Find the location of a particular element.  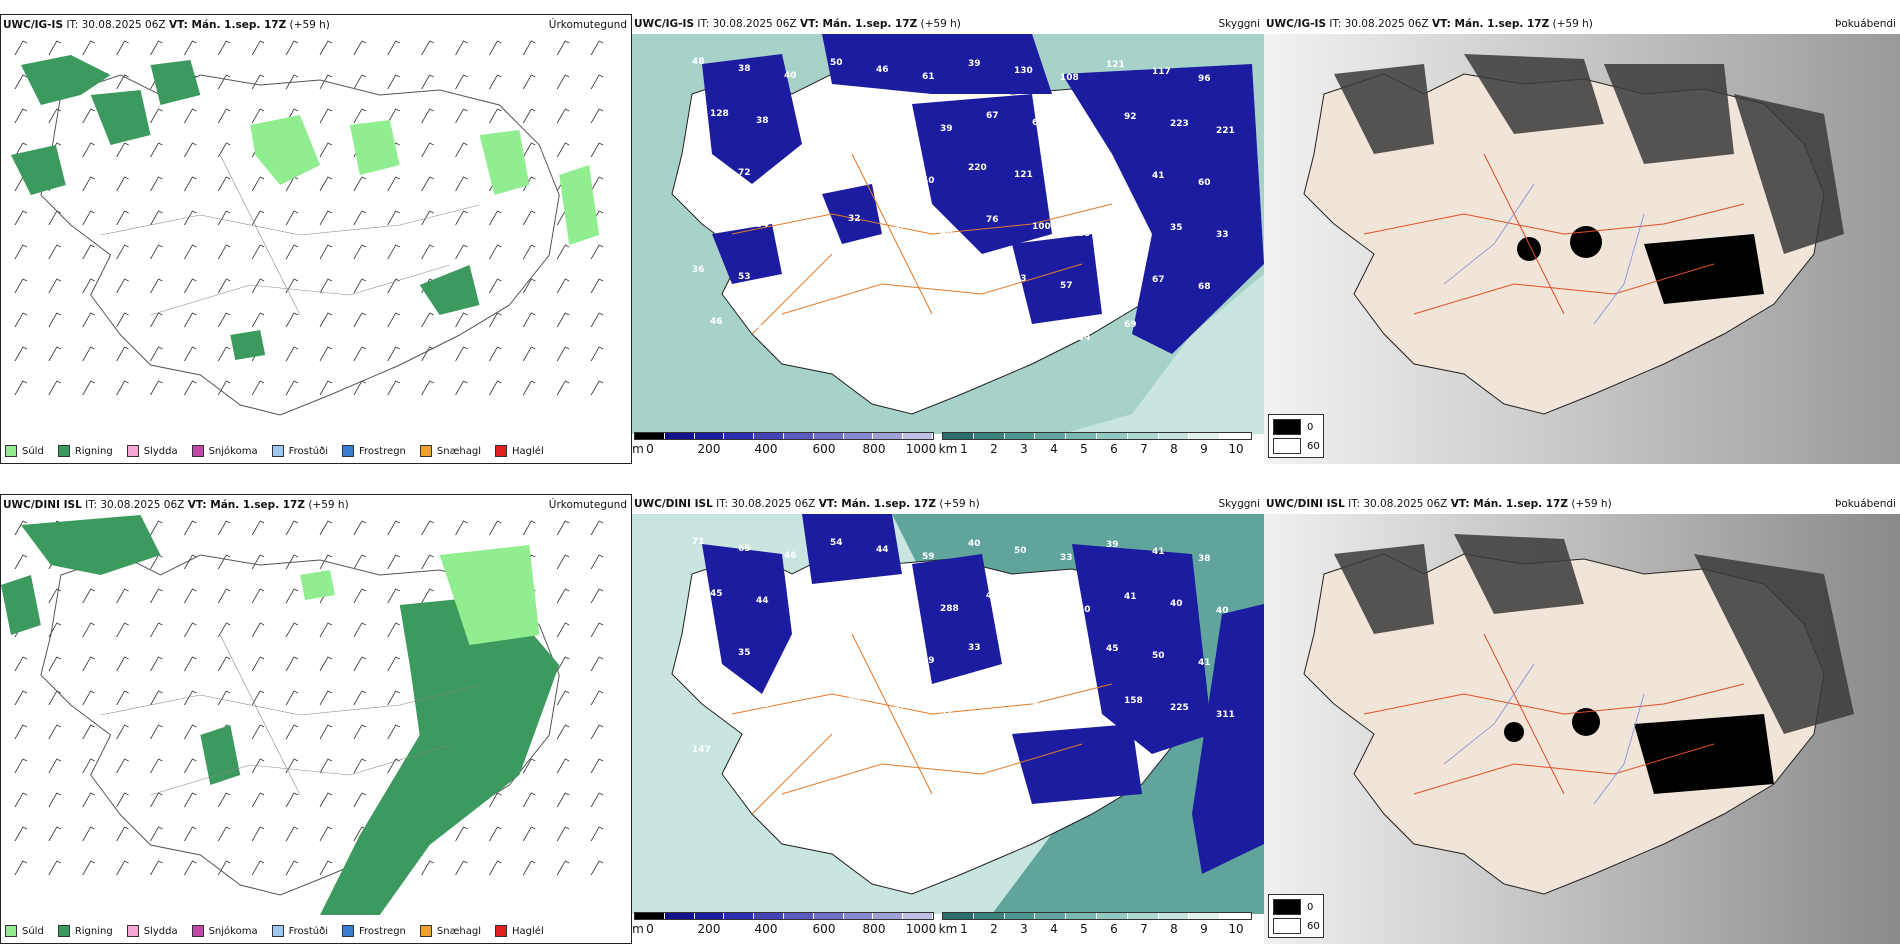

cloud-height-label: 36 is located at coordinates (854, 115).